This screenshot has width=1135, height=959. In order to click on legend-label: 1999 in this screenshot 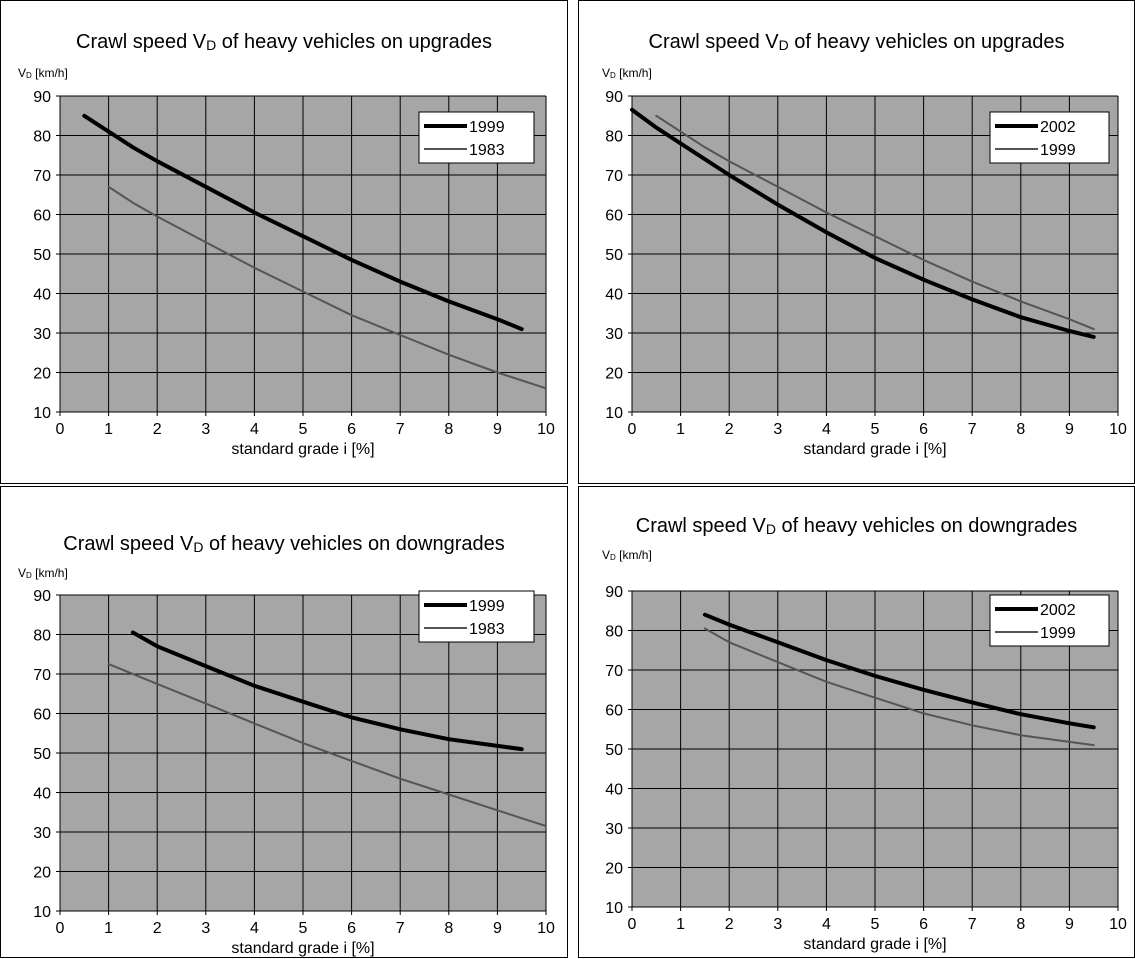, I will do `click(487, 127)`.